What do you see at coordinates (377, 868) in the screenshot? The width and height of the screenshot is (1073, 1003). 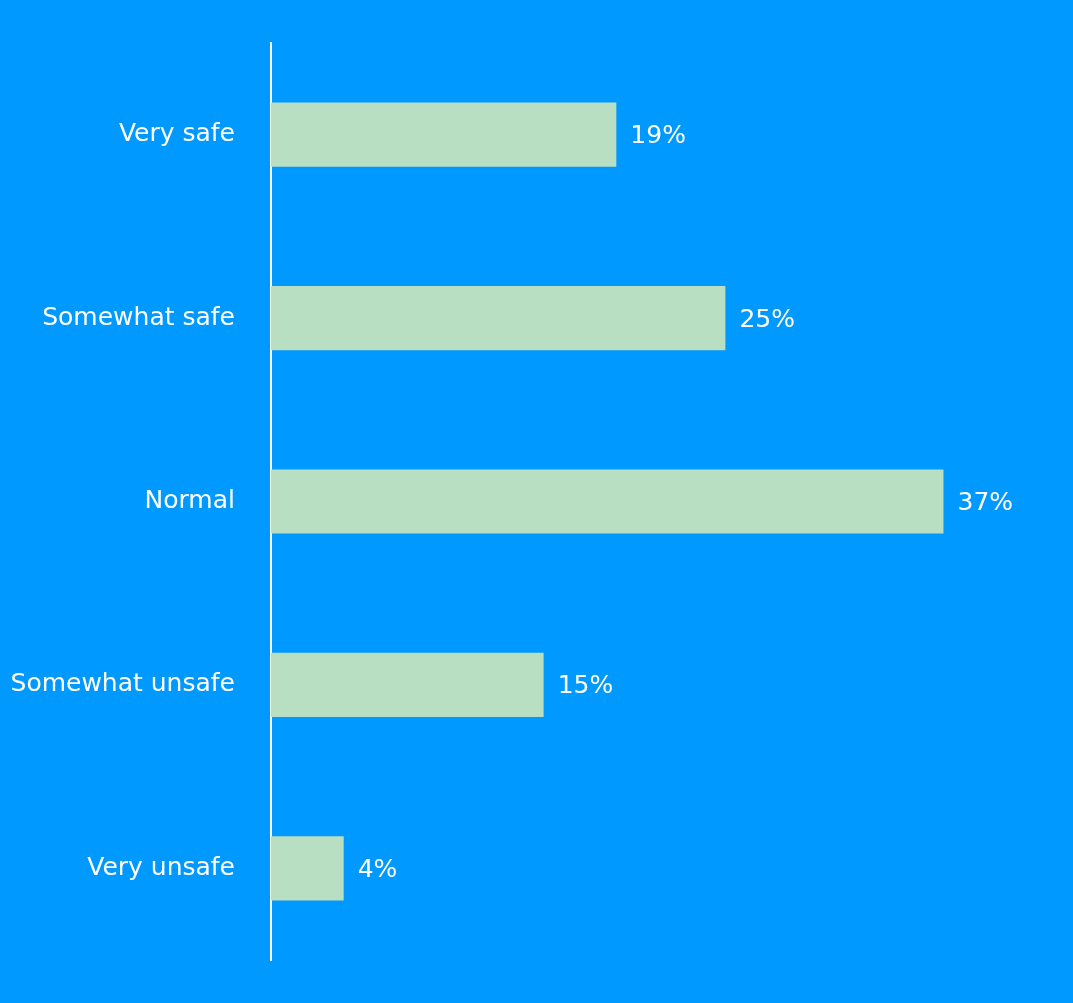 I see `data-label: 4%` at bounding box center [377, 868].